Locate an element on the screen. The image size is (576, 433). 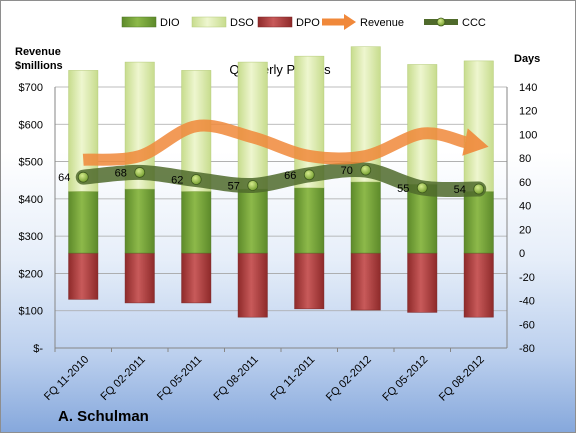
legend-item-dso: DSO is located at coordinates (222, 22).